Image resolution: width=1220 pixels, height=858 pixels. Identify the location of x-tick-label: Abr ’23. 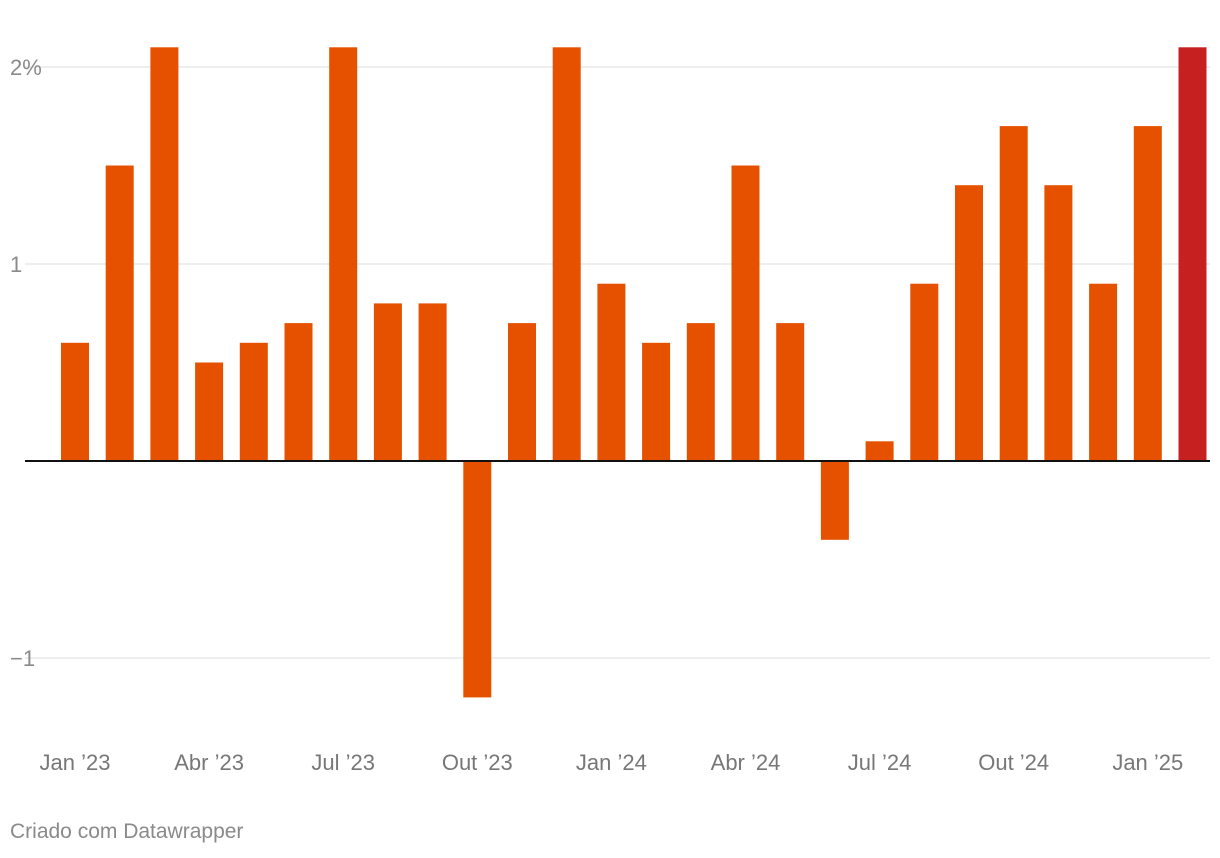
(209, 762).